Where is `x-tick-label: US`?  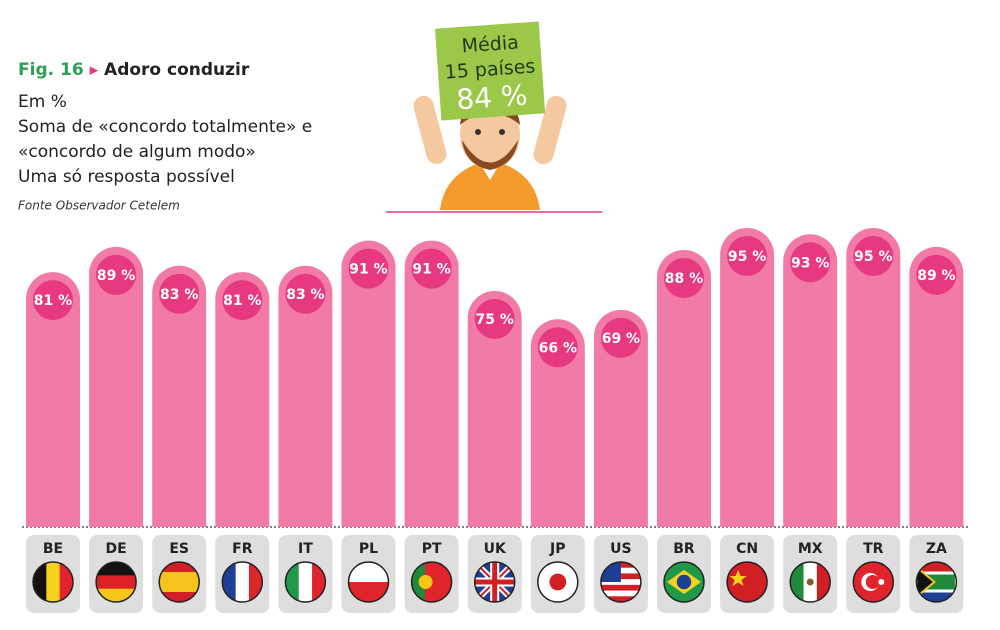 x-tick-label: US is located at coordinates (620, 549).